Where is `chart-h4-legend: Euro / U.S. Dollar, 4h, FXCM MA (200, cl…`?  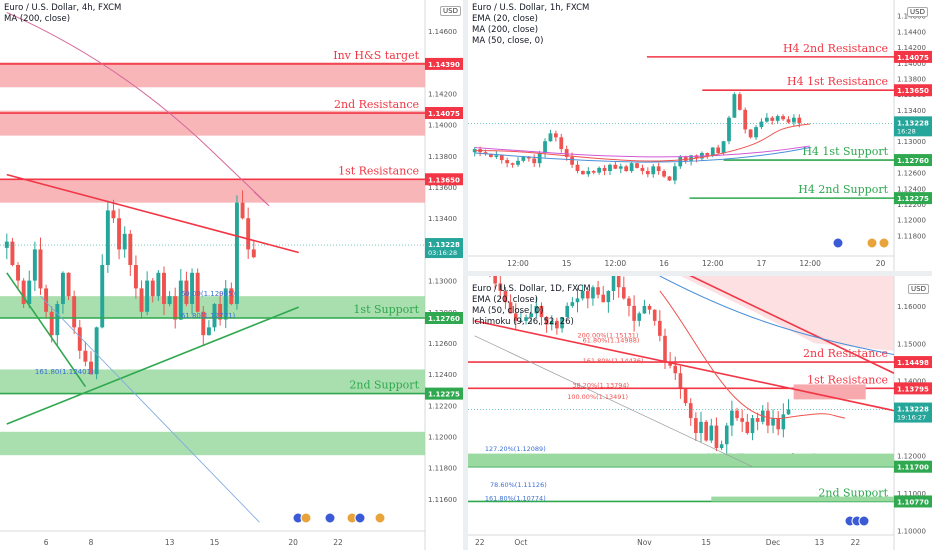
chart-h4-legend: Euro / U.S. Dollar, 4h, FXCM MA (200, cl… is located at coordinates (62, 14).